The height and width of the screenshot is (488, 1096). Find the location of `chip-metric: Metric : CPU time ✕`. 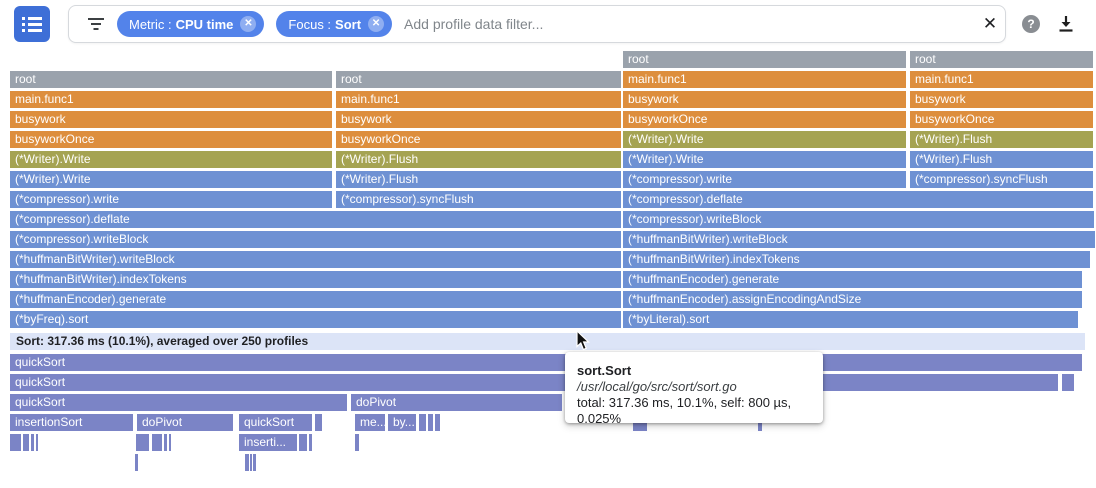

chip-metric: Metric : CPU time ✕ is located at coordinates (191, 24).